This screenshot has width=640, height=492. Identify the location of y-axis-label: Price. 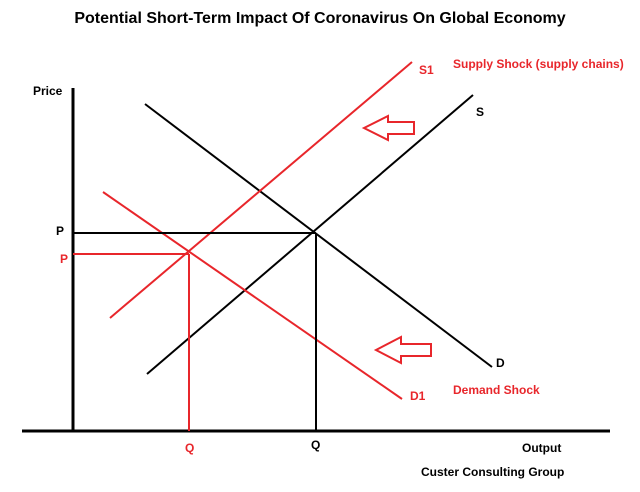
(48, 91).